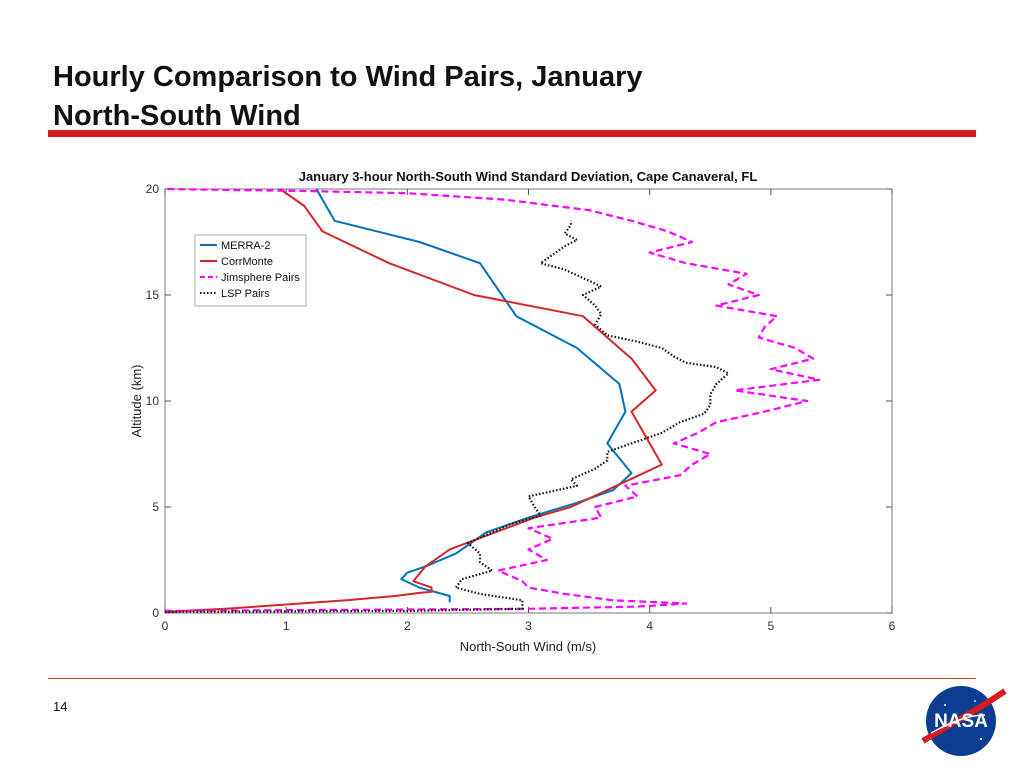 The image size is (1024, 768). Describe the element at coordinates (247, 262) in the screenshot. I see `legend-label: CorrMonte` at that location.